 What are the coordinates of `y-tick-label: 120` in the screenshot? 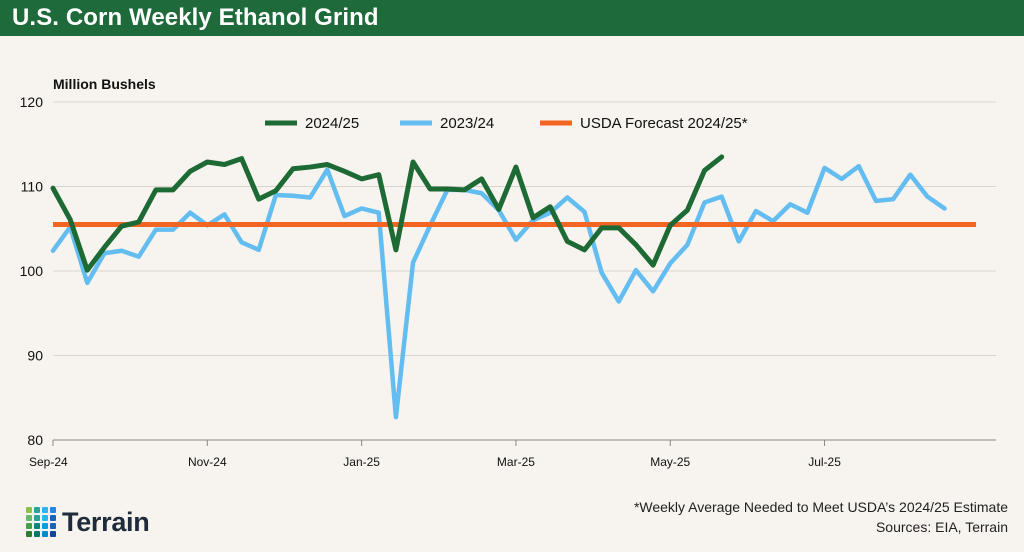 It's located at (32, 102).